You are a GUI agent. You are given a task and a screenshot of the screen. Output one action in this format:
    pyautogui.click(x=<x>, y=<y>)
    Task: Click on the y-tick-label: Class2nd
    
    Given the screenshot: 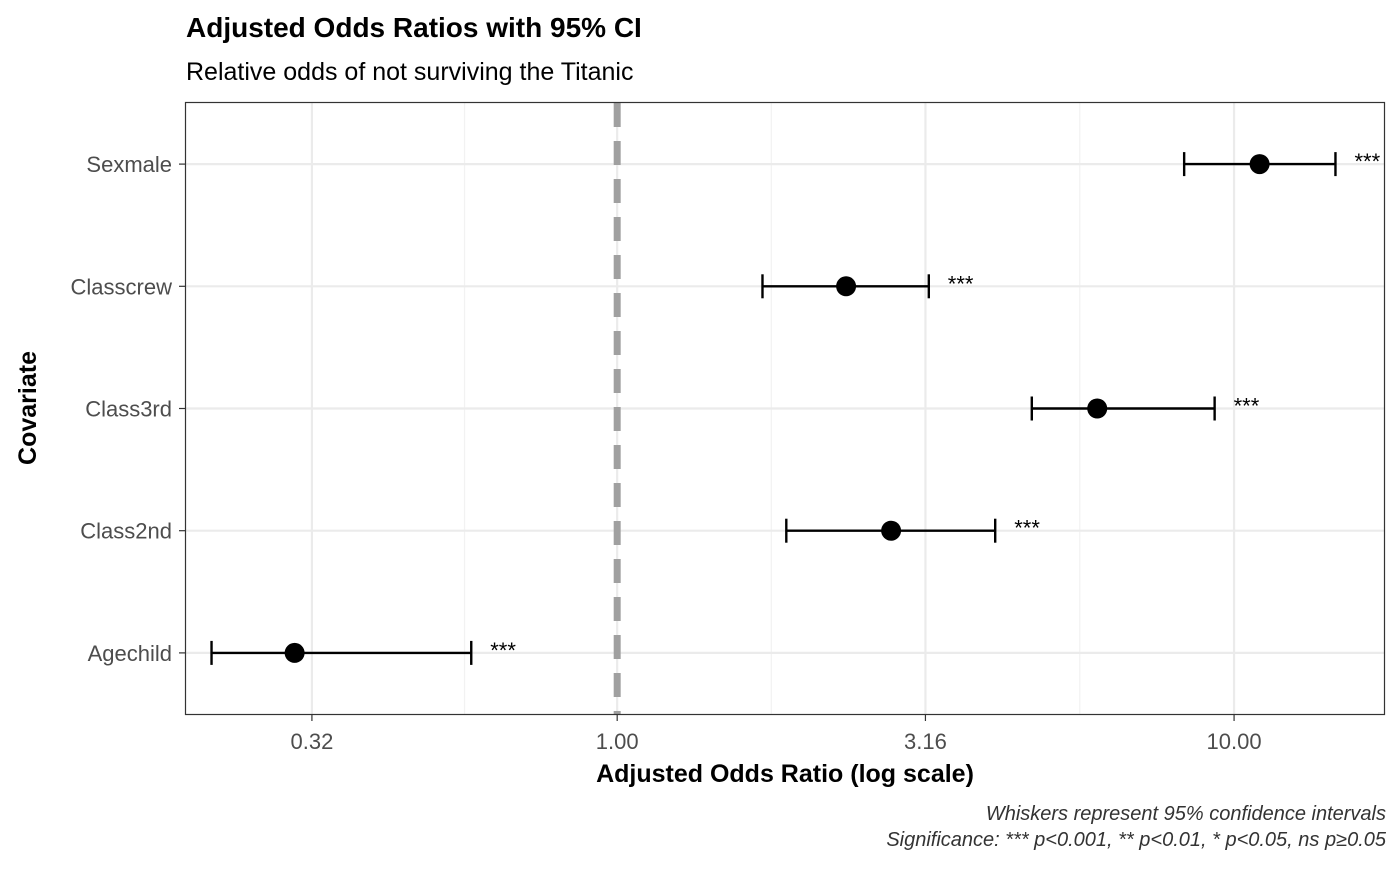 What is the action you would take?
    pyautogui.click(x=126, y=531)
    